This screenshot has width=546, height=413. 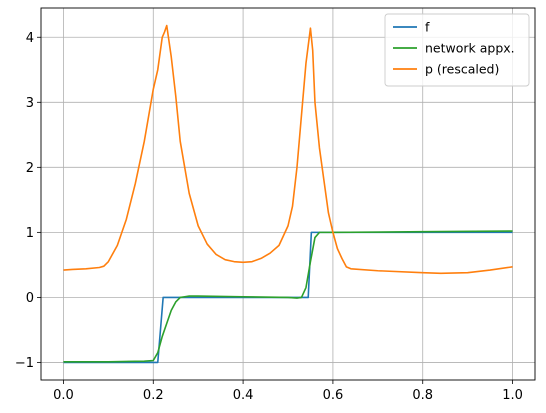 I want to click on x-tick-label: 0.8, so click(x=422, y=395).